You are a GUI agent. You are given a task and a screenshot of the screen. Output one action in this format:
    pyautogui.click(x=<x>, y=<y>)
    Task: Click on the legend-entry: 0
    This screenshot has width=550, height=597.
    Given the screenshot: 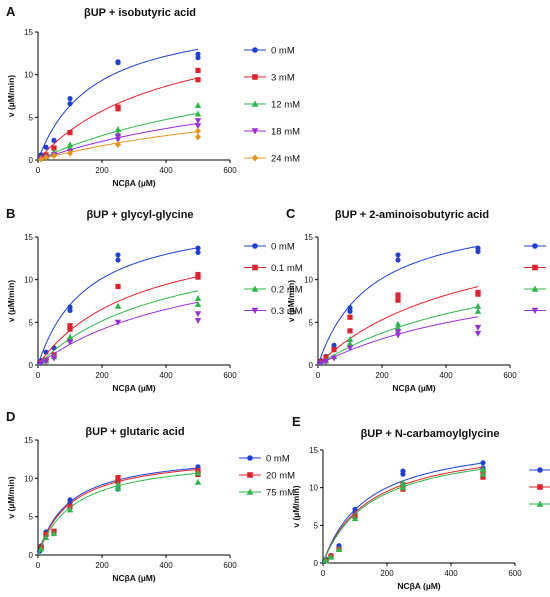 What is the action you would take?
    pyautogui.click(x=539, y=470)
    